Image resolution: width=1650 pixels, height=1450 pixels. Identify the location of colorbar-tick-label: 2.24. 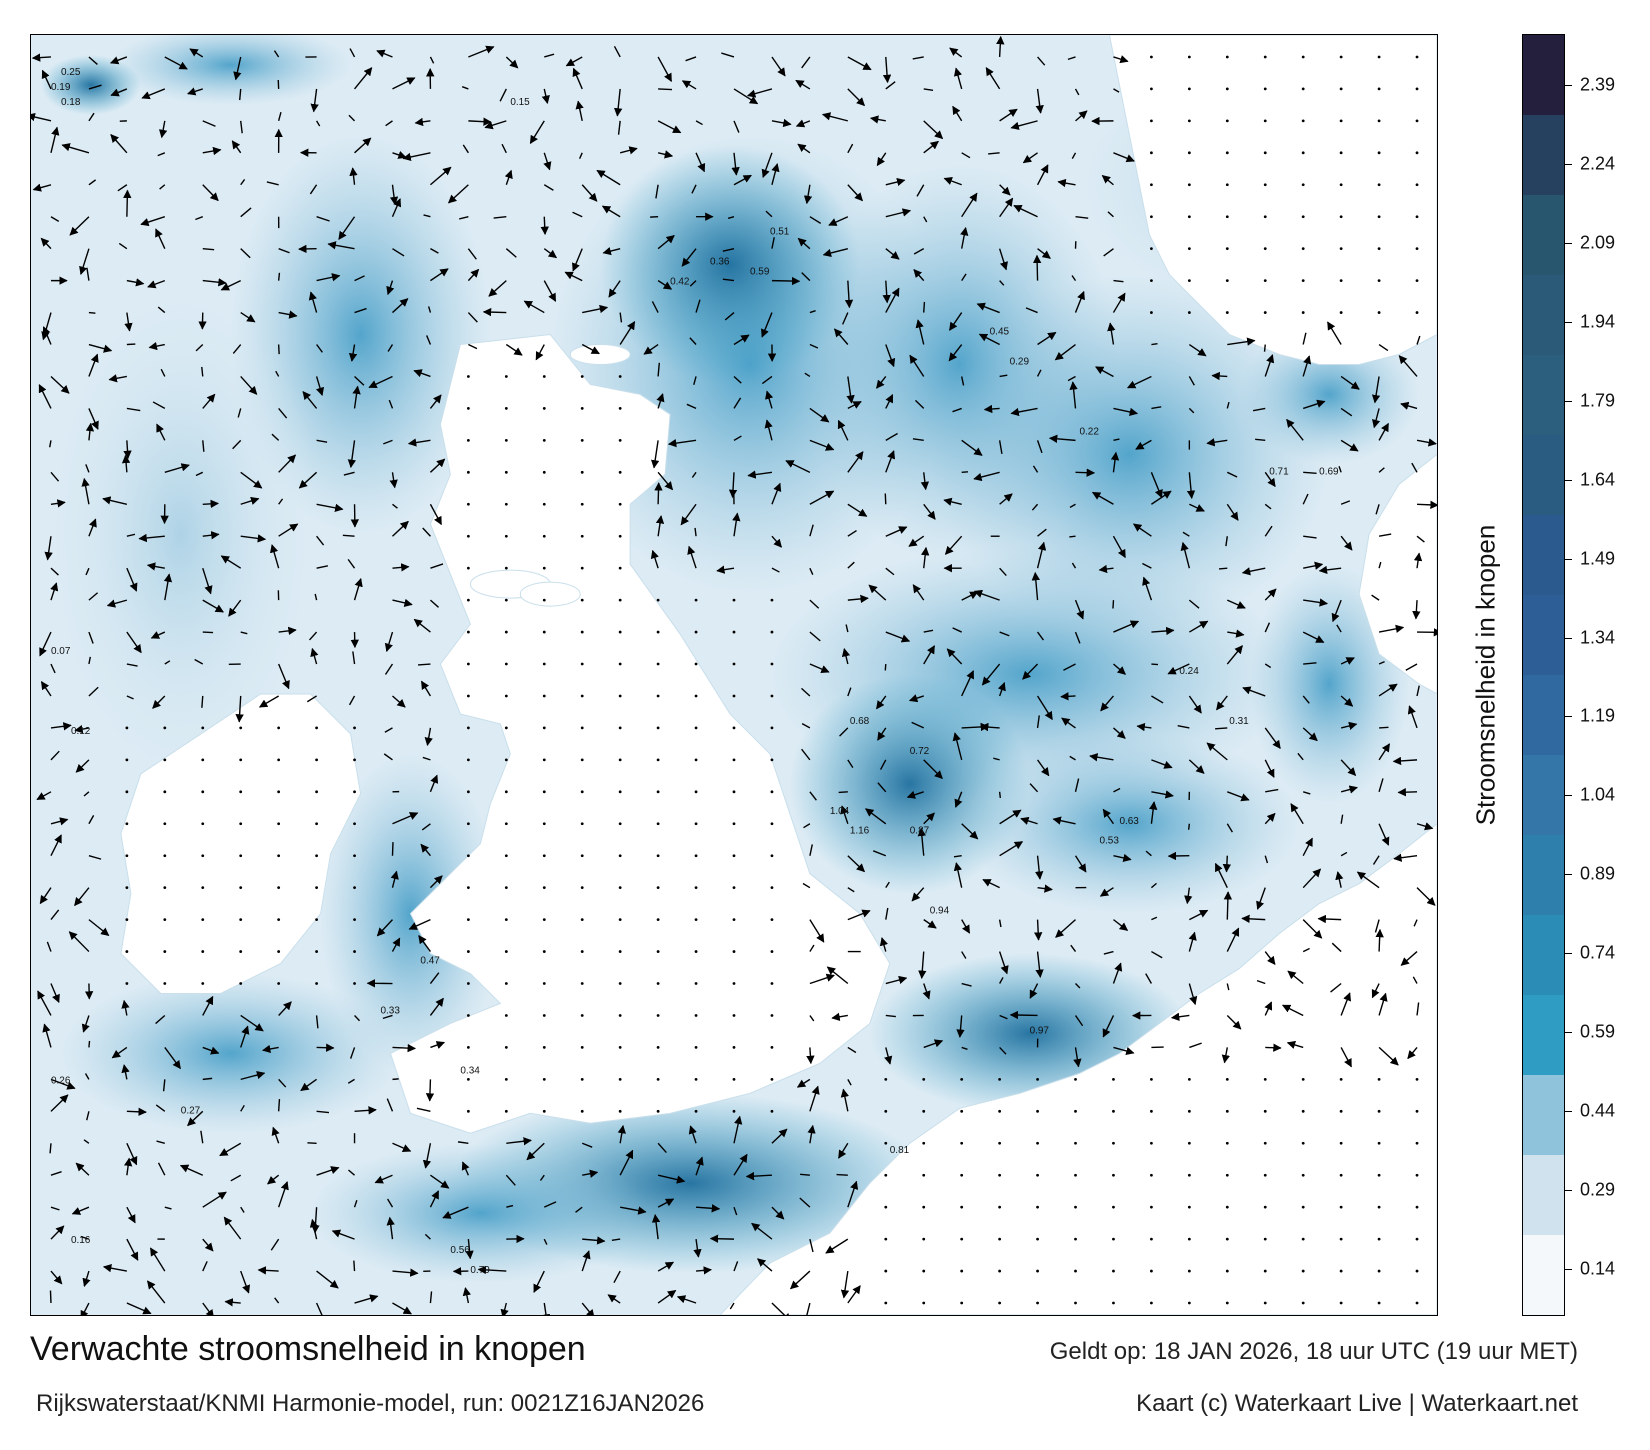
(1598, 163).